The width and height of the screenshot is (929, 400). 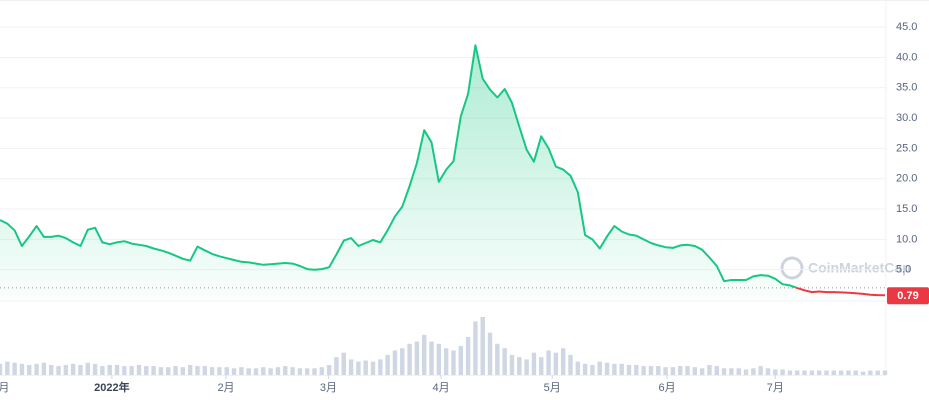 I want to click on y-tick-label: 30.0, so click(x=906, y=118).